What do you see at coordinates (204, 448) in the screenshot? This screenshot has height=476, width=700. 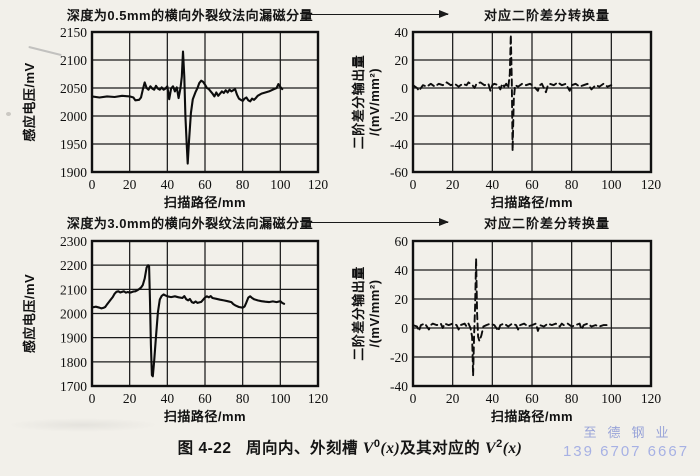 I see `figure-number: 图 4-22` at bounding box center [204, 448].